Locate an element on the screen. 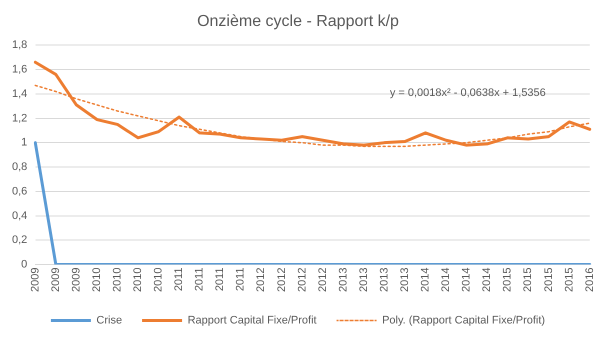 This screenshot has height=340, width=606. annotation: y = 0,0018x² - 0,0638x + 1,5356 is located at coordinates (468, 93).